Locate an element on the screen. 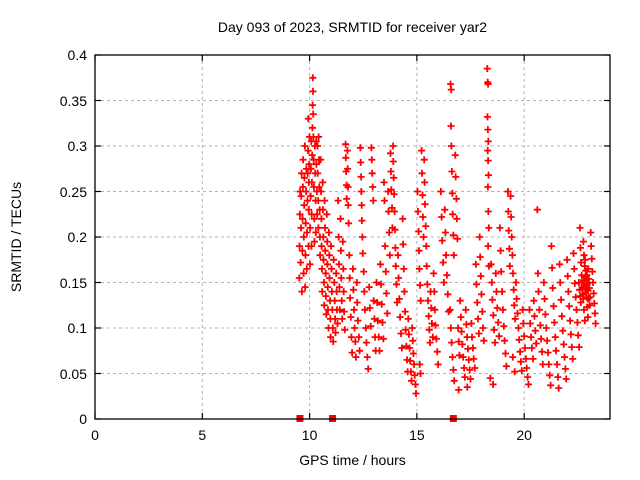  y-tick-label: 0.35 is located at coordinates (73, 100).